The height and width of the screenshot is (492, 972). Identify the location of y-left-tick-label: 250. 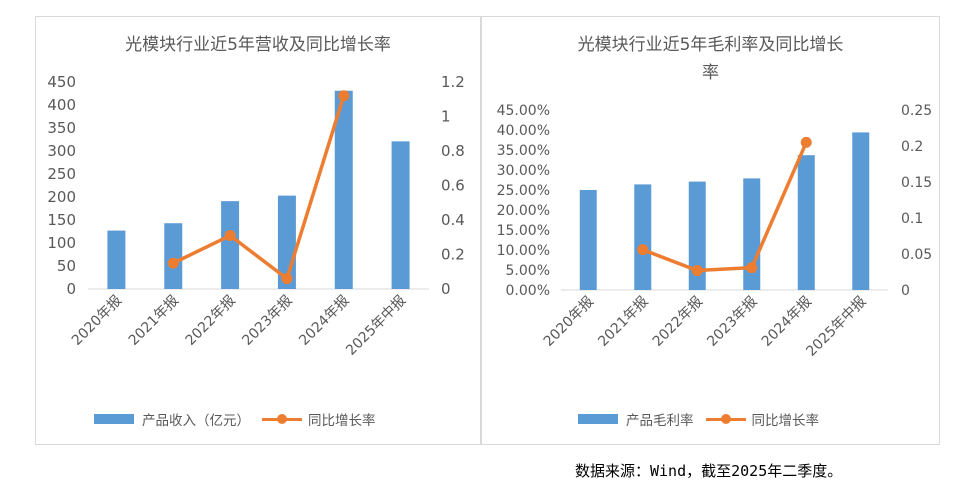
(61, 174).